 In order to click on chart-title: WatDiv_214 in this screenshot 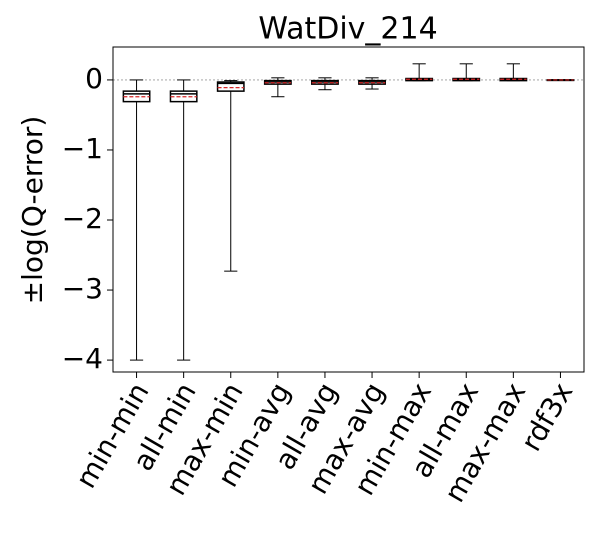, I will do `click(347, 29)`.